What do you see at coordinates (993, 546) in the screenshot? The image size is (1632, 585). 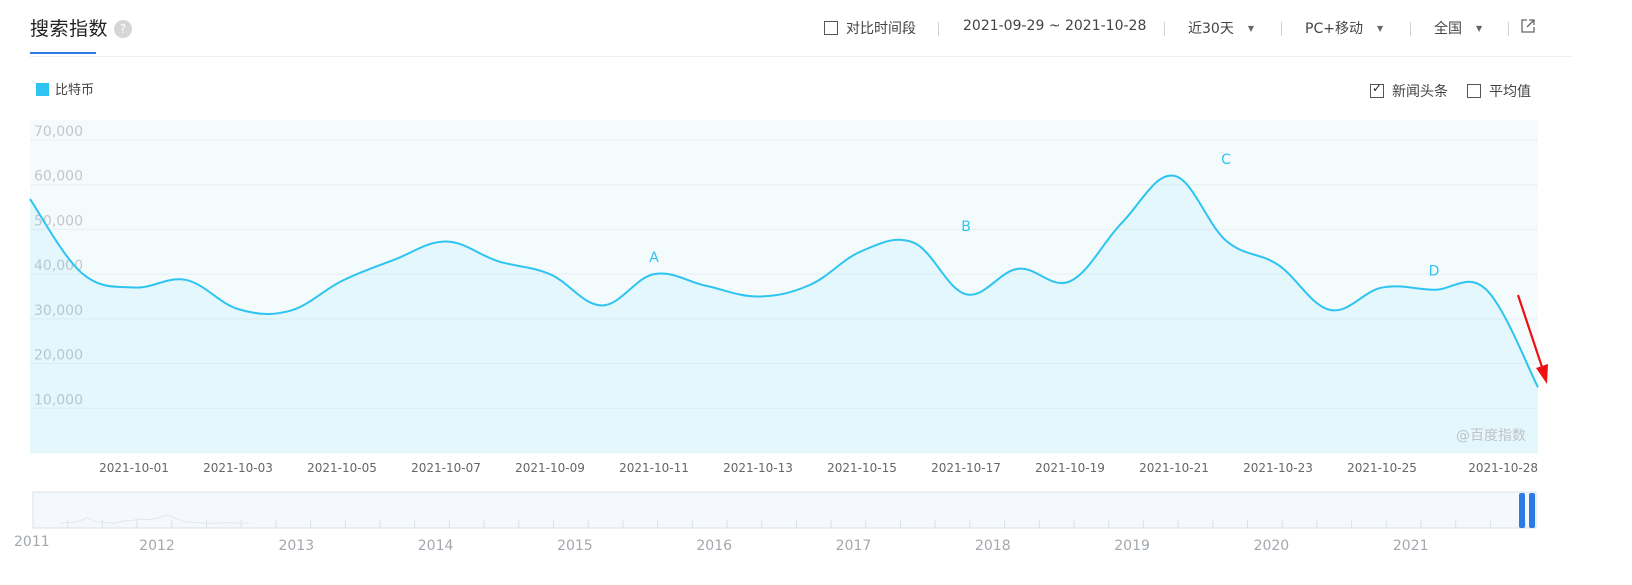 I see `overview-year-label: 2018` at bounding box center [993, 546].